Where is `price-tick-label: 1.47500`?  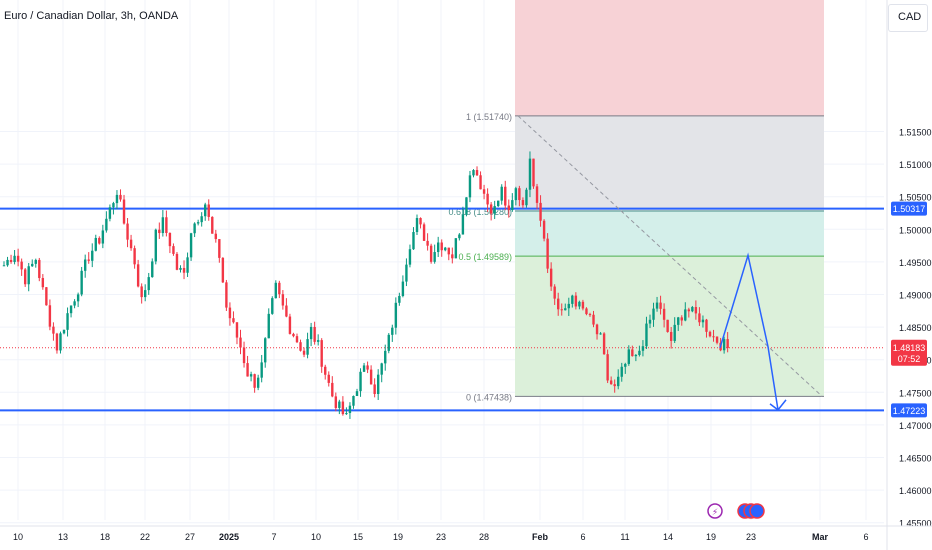 price-tick-label: 1.47500 is located at coordinates (915, 393).